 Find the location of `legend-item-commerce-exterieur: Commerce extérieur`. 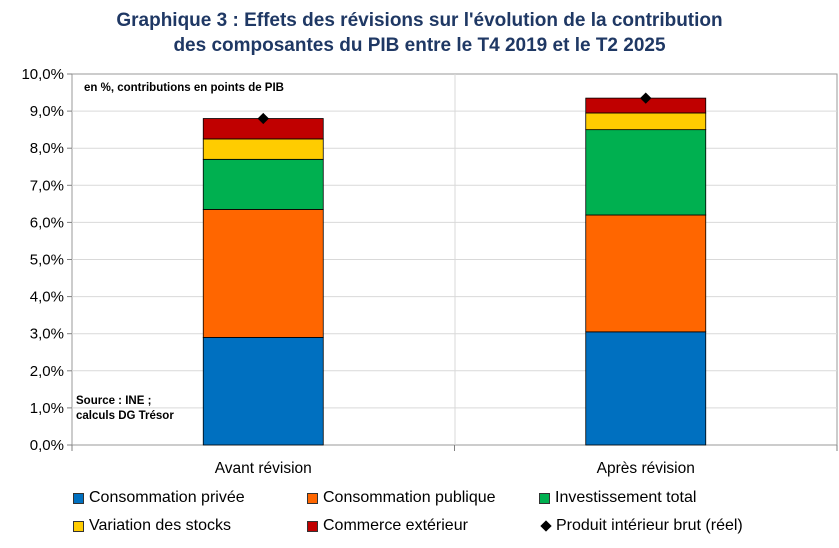

legend-item-commerce-exterieur: Commerce extérieur is located at coordinates (387, 526).